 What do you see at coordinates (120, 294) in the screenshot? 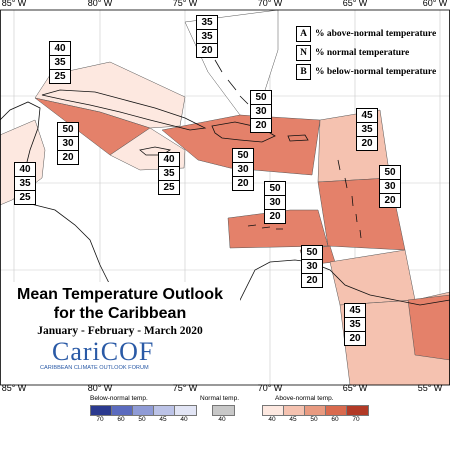
I see `map-title: Mean Temperature Outlook` at bounding box center [120, 294].